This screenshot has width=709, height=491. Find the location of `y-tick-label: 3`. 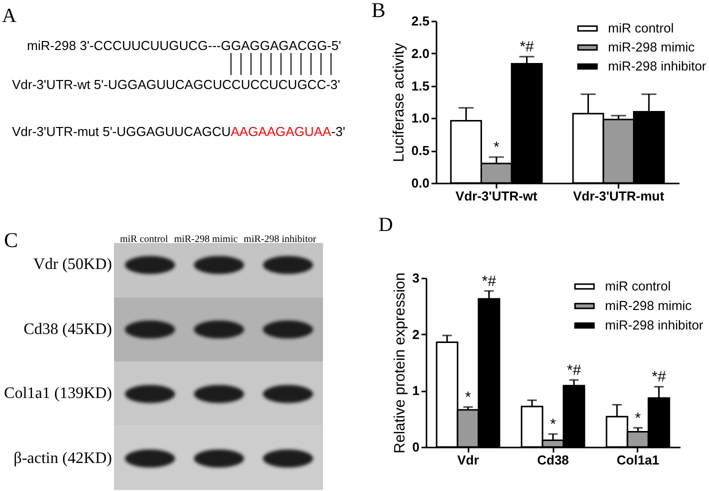

y-tick-label: 3 is located at coordinates (416, 278).